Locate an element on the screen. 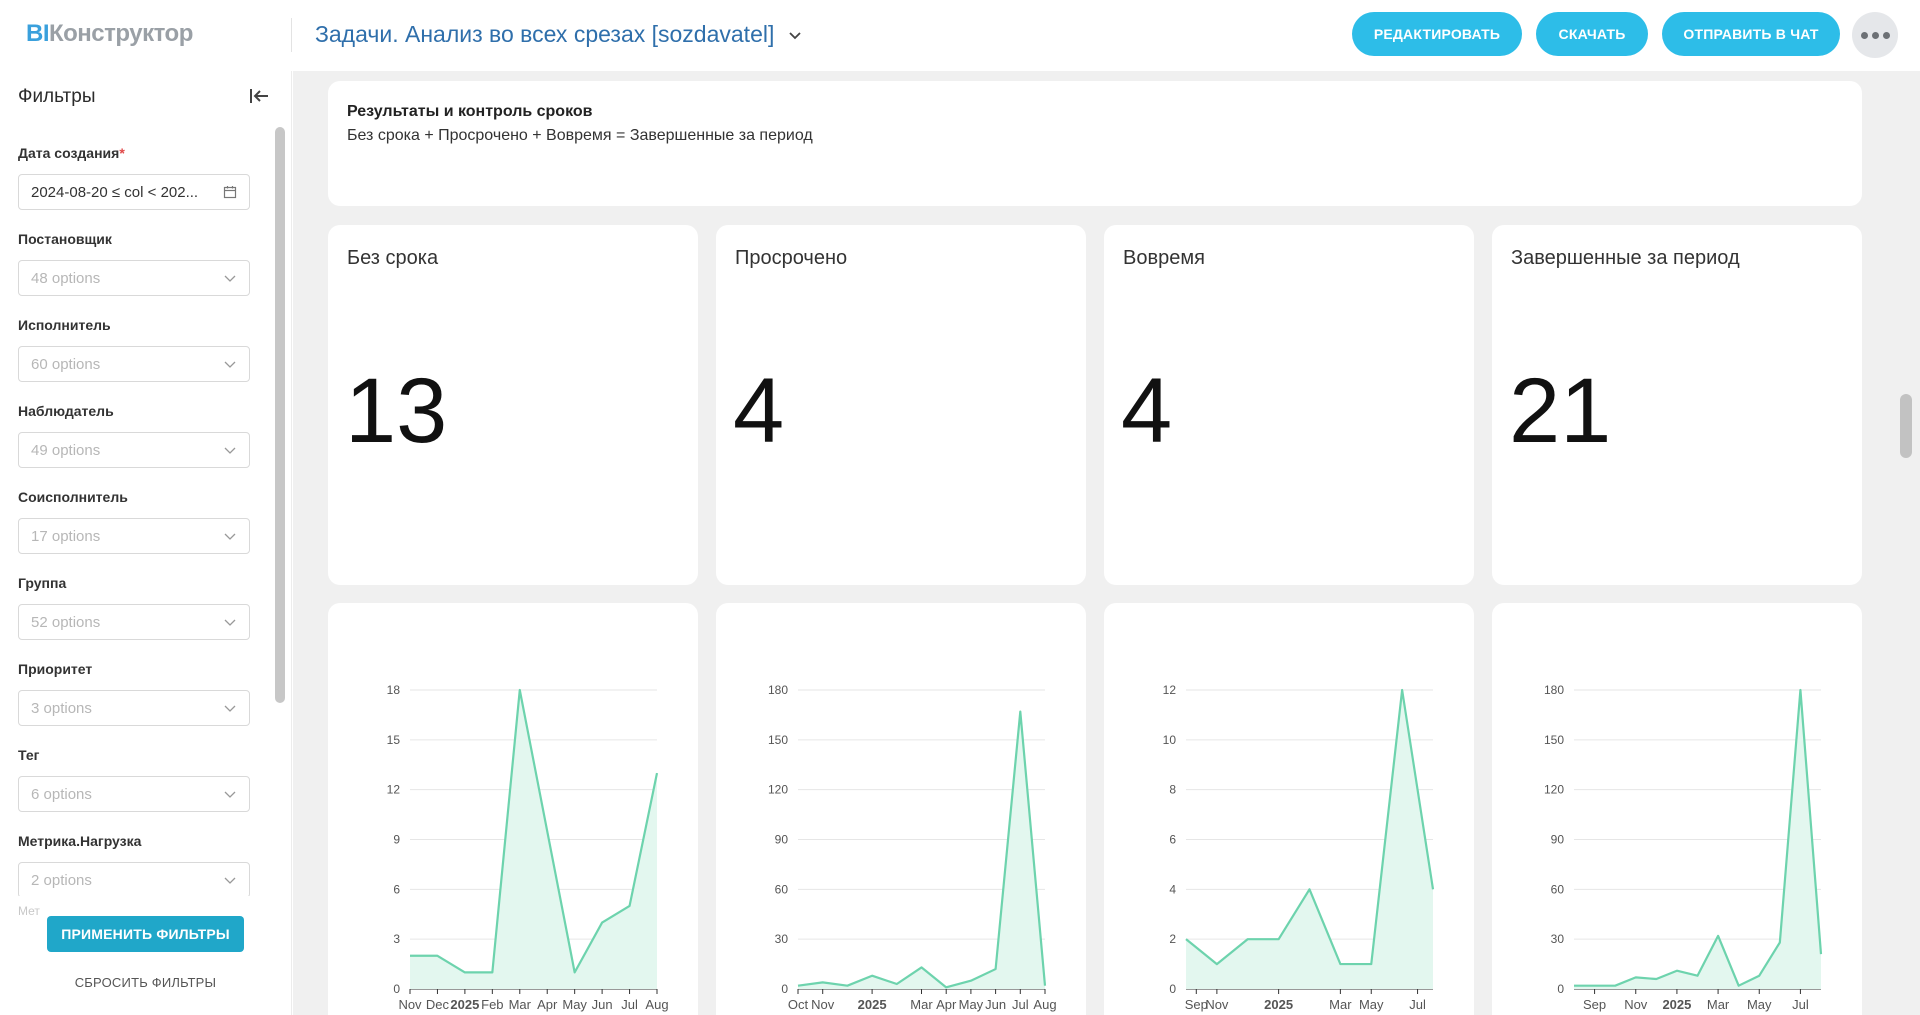 The height and width of the screenshot is (1015, 1920). filter-0: Постановщик 48 options is located at coordinates (134, 263).